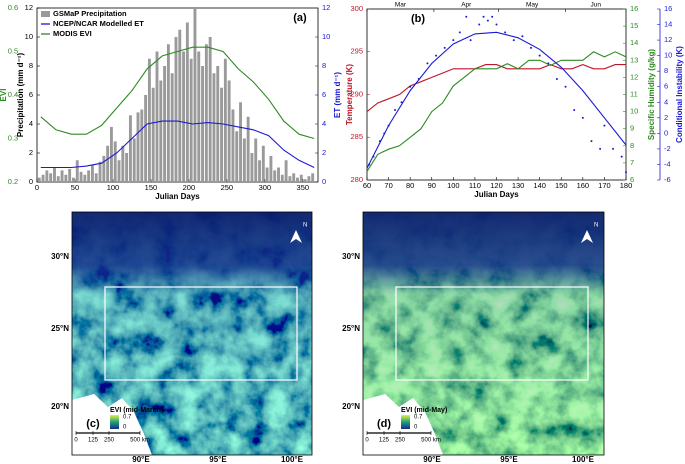 The image size is (685, 464). Describe the element at coordinates (60, 328) in the screenshot. I see `lat-label: 25°N` at that location.